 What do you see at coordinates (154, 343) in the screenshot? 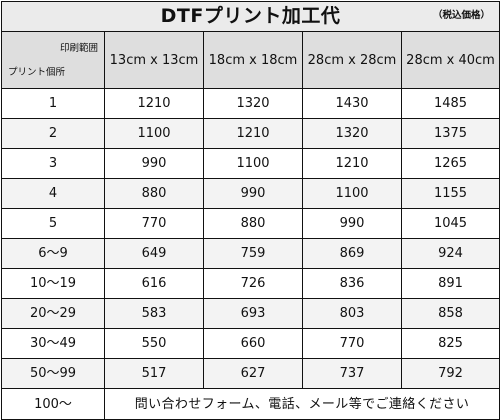
I see `price-cell: 550` at bounding box center [154, 343].